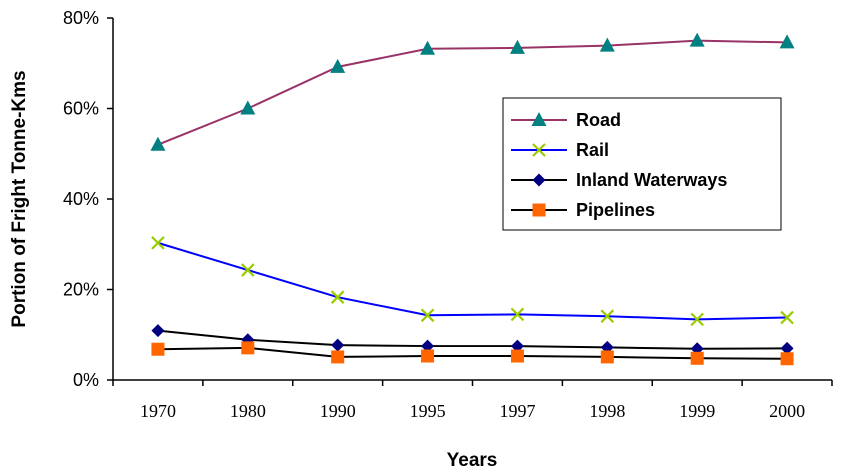 This screenshot has width=850, height=476. I want to click on legend-entry-inland-waterways: Inland Waterways, so click(619, 180).